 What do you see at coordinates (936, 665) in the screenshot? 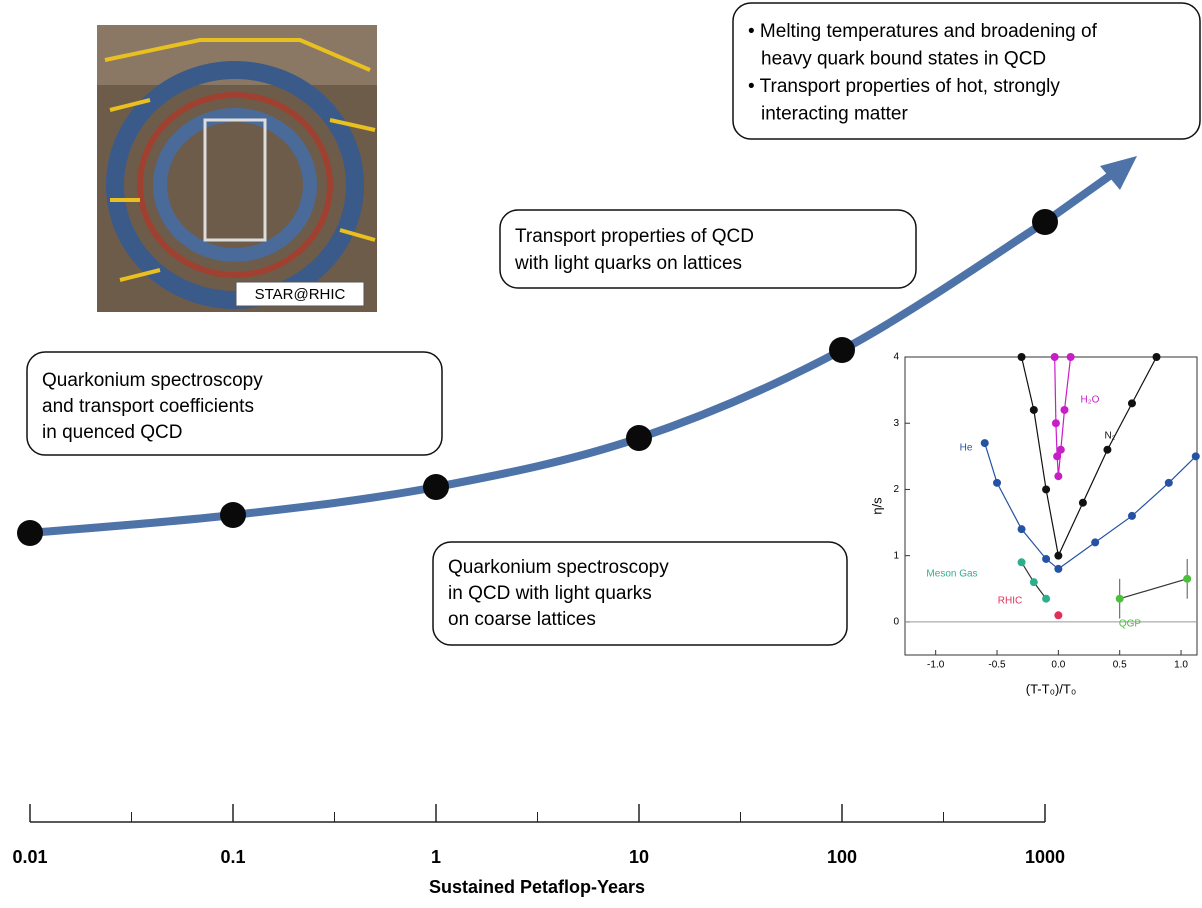
I see `inset-x-tick-label: -1.0` at bounding box center [936, 665].